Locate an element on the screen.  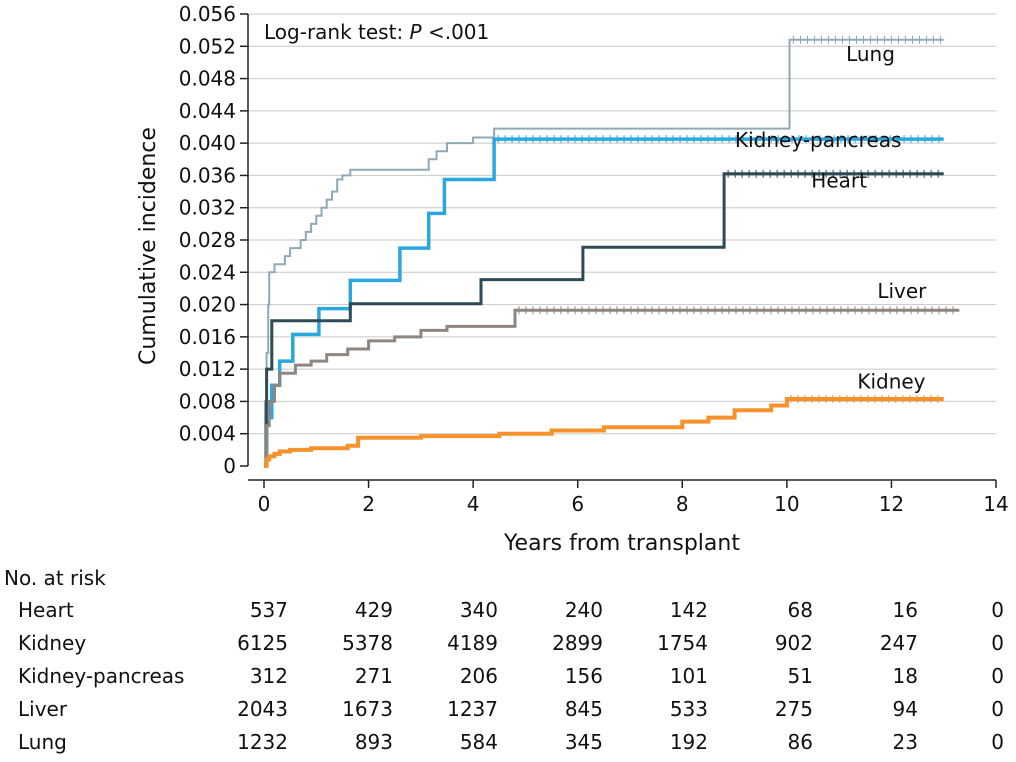
annotation-suffix: <.001 is located at coordinates (456, 32).